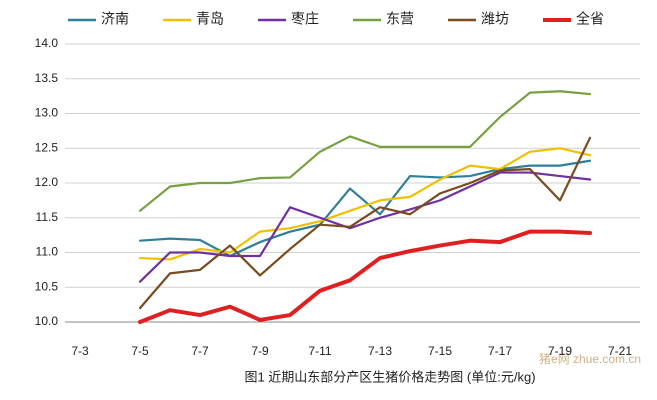  What do you see at coordinates (47, 147) in the screenshot?
I see `y-tick-label: 12.5` at bounding box center [47, 147].